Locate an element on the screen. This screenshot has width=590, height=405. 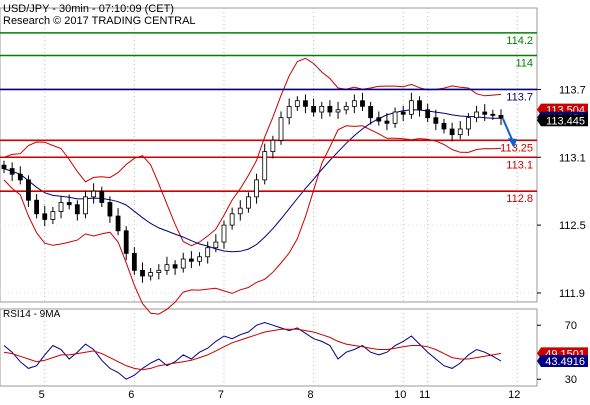
chart-header-line2: Research © 2017 TRADING CENTRAL is located at coordinates (99, 21).